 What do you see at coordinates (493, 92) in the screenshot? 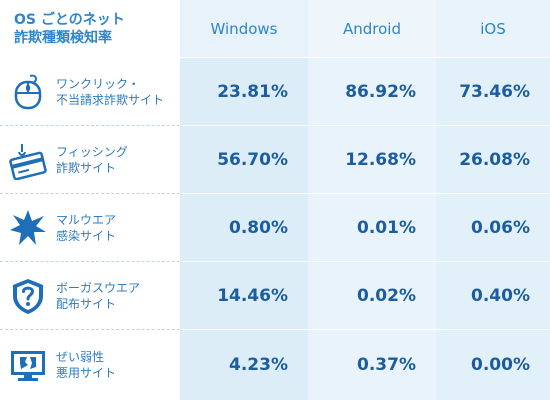
I see `value-oneclick-ios: 73.46%` at bounding box center [493, 92].